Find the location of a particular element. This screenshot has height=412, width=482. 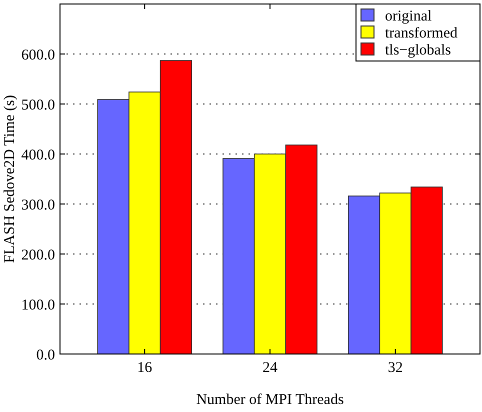

x-tick-label: 32 is located at coordinates (395, 368).